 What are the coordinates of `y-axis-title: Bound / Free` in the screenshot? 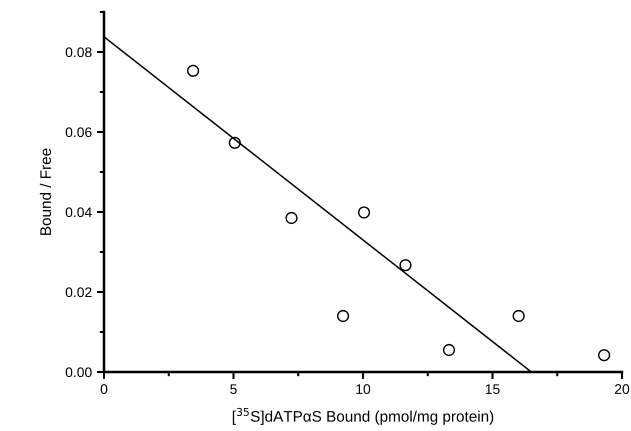 It's located at (46, 191).